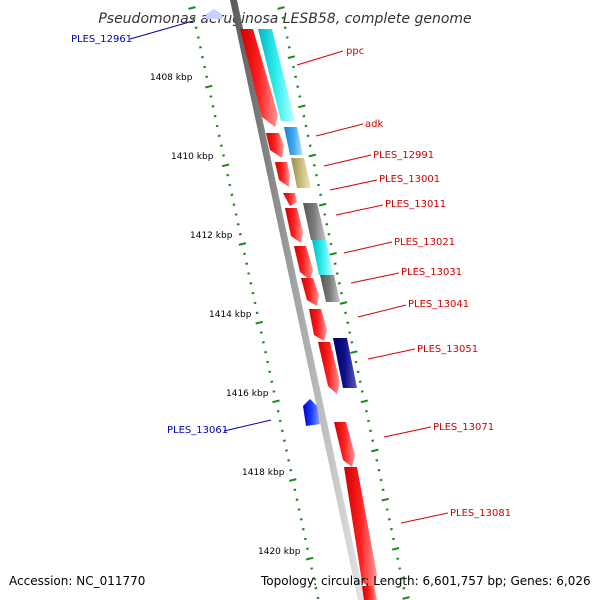 The image size is (600, 600). I want to click on gene-label-ples-13081: PLES_13081, so click(480, 513).